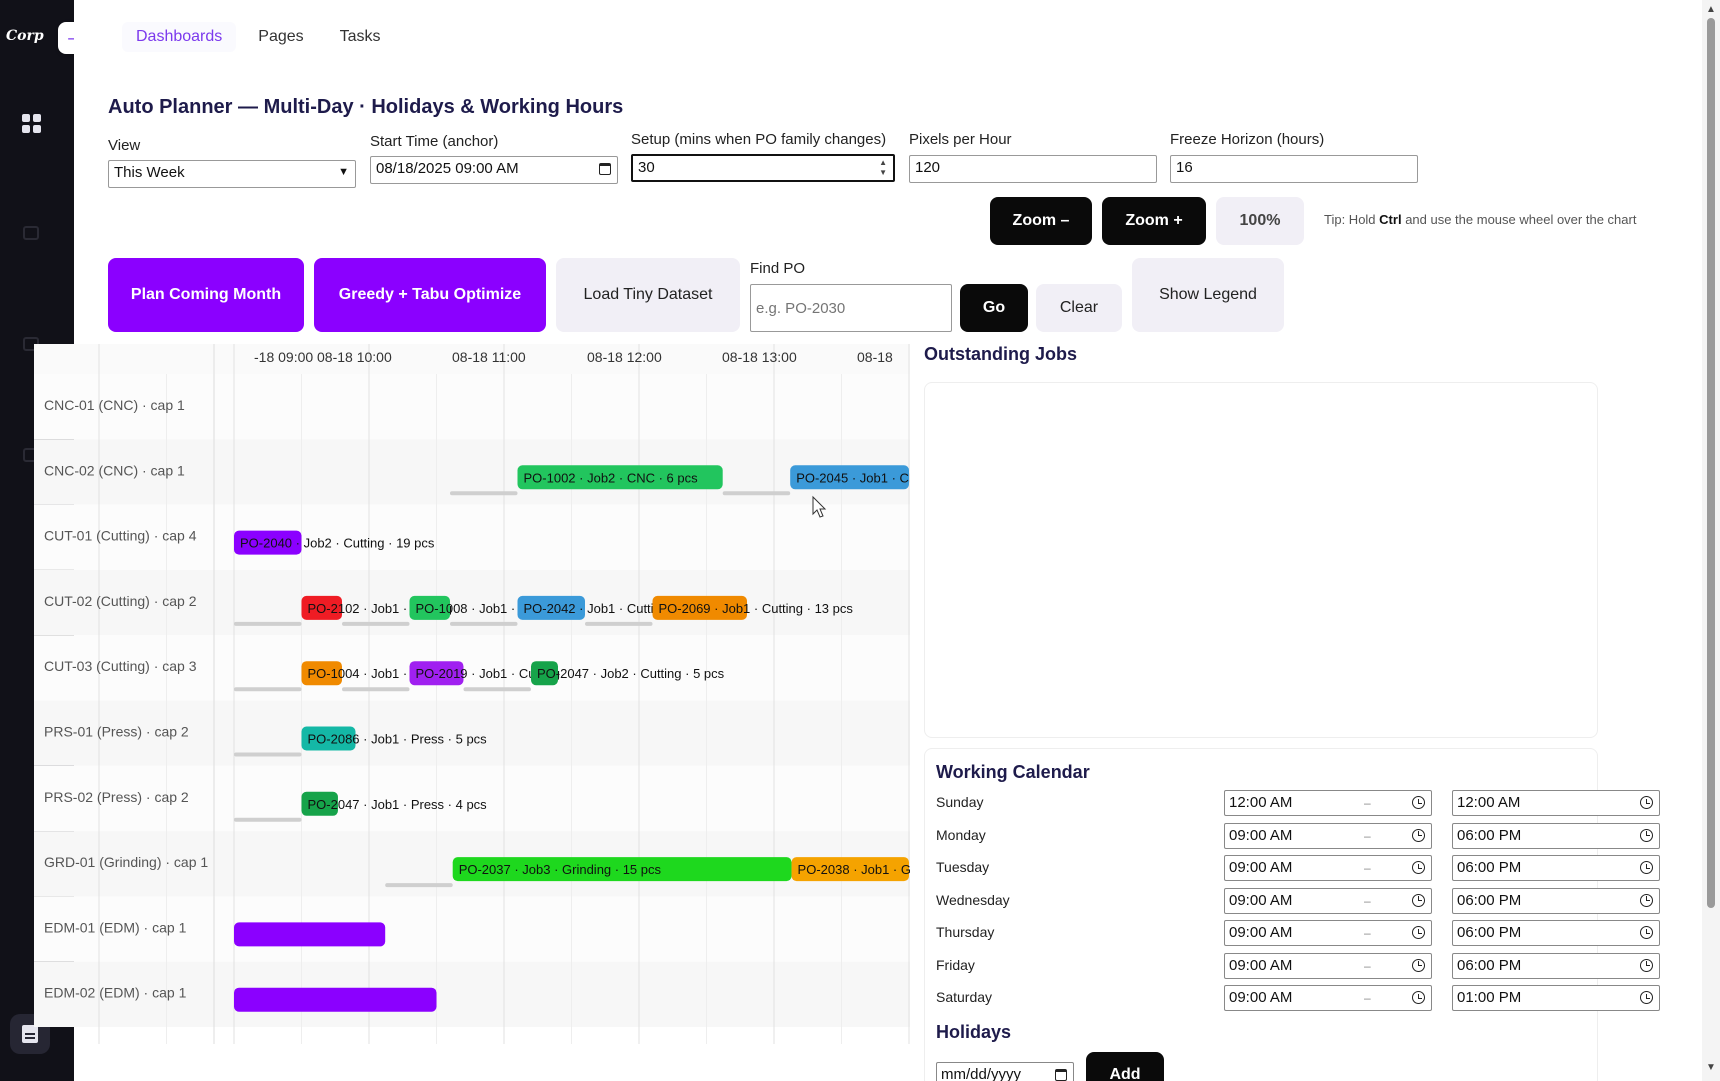 The image size is (1720, 1081). What do you see at coordinates (124, 145) in the screenshot?
I see `view-label: View` at bounding box center [124, 145].